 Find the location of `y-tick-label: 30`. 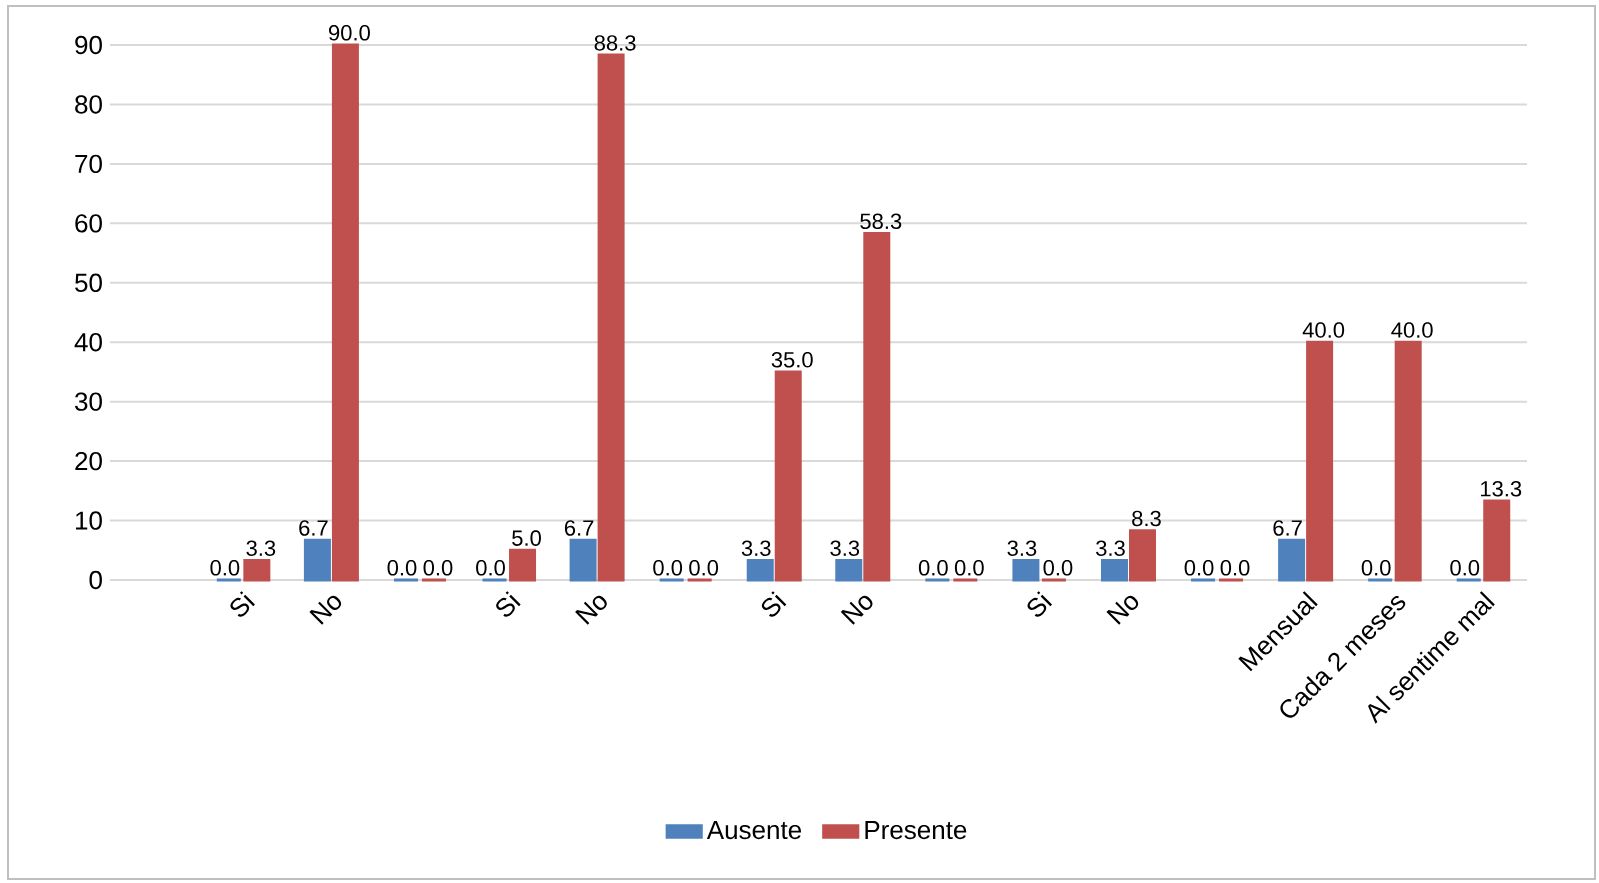

y-tick-label: 30 is located at coordinates (88, 401).